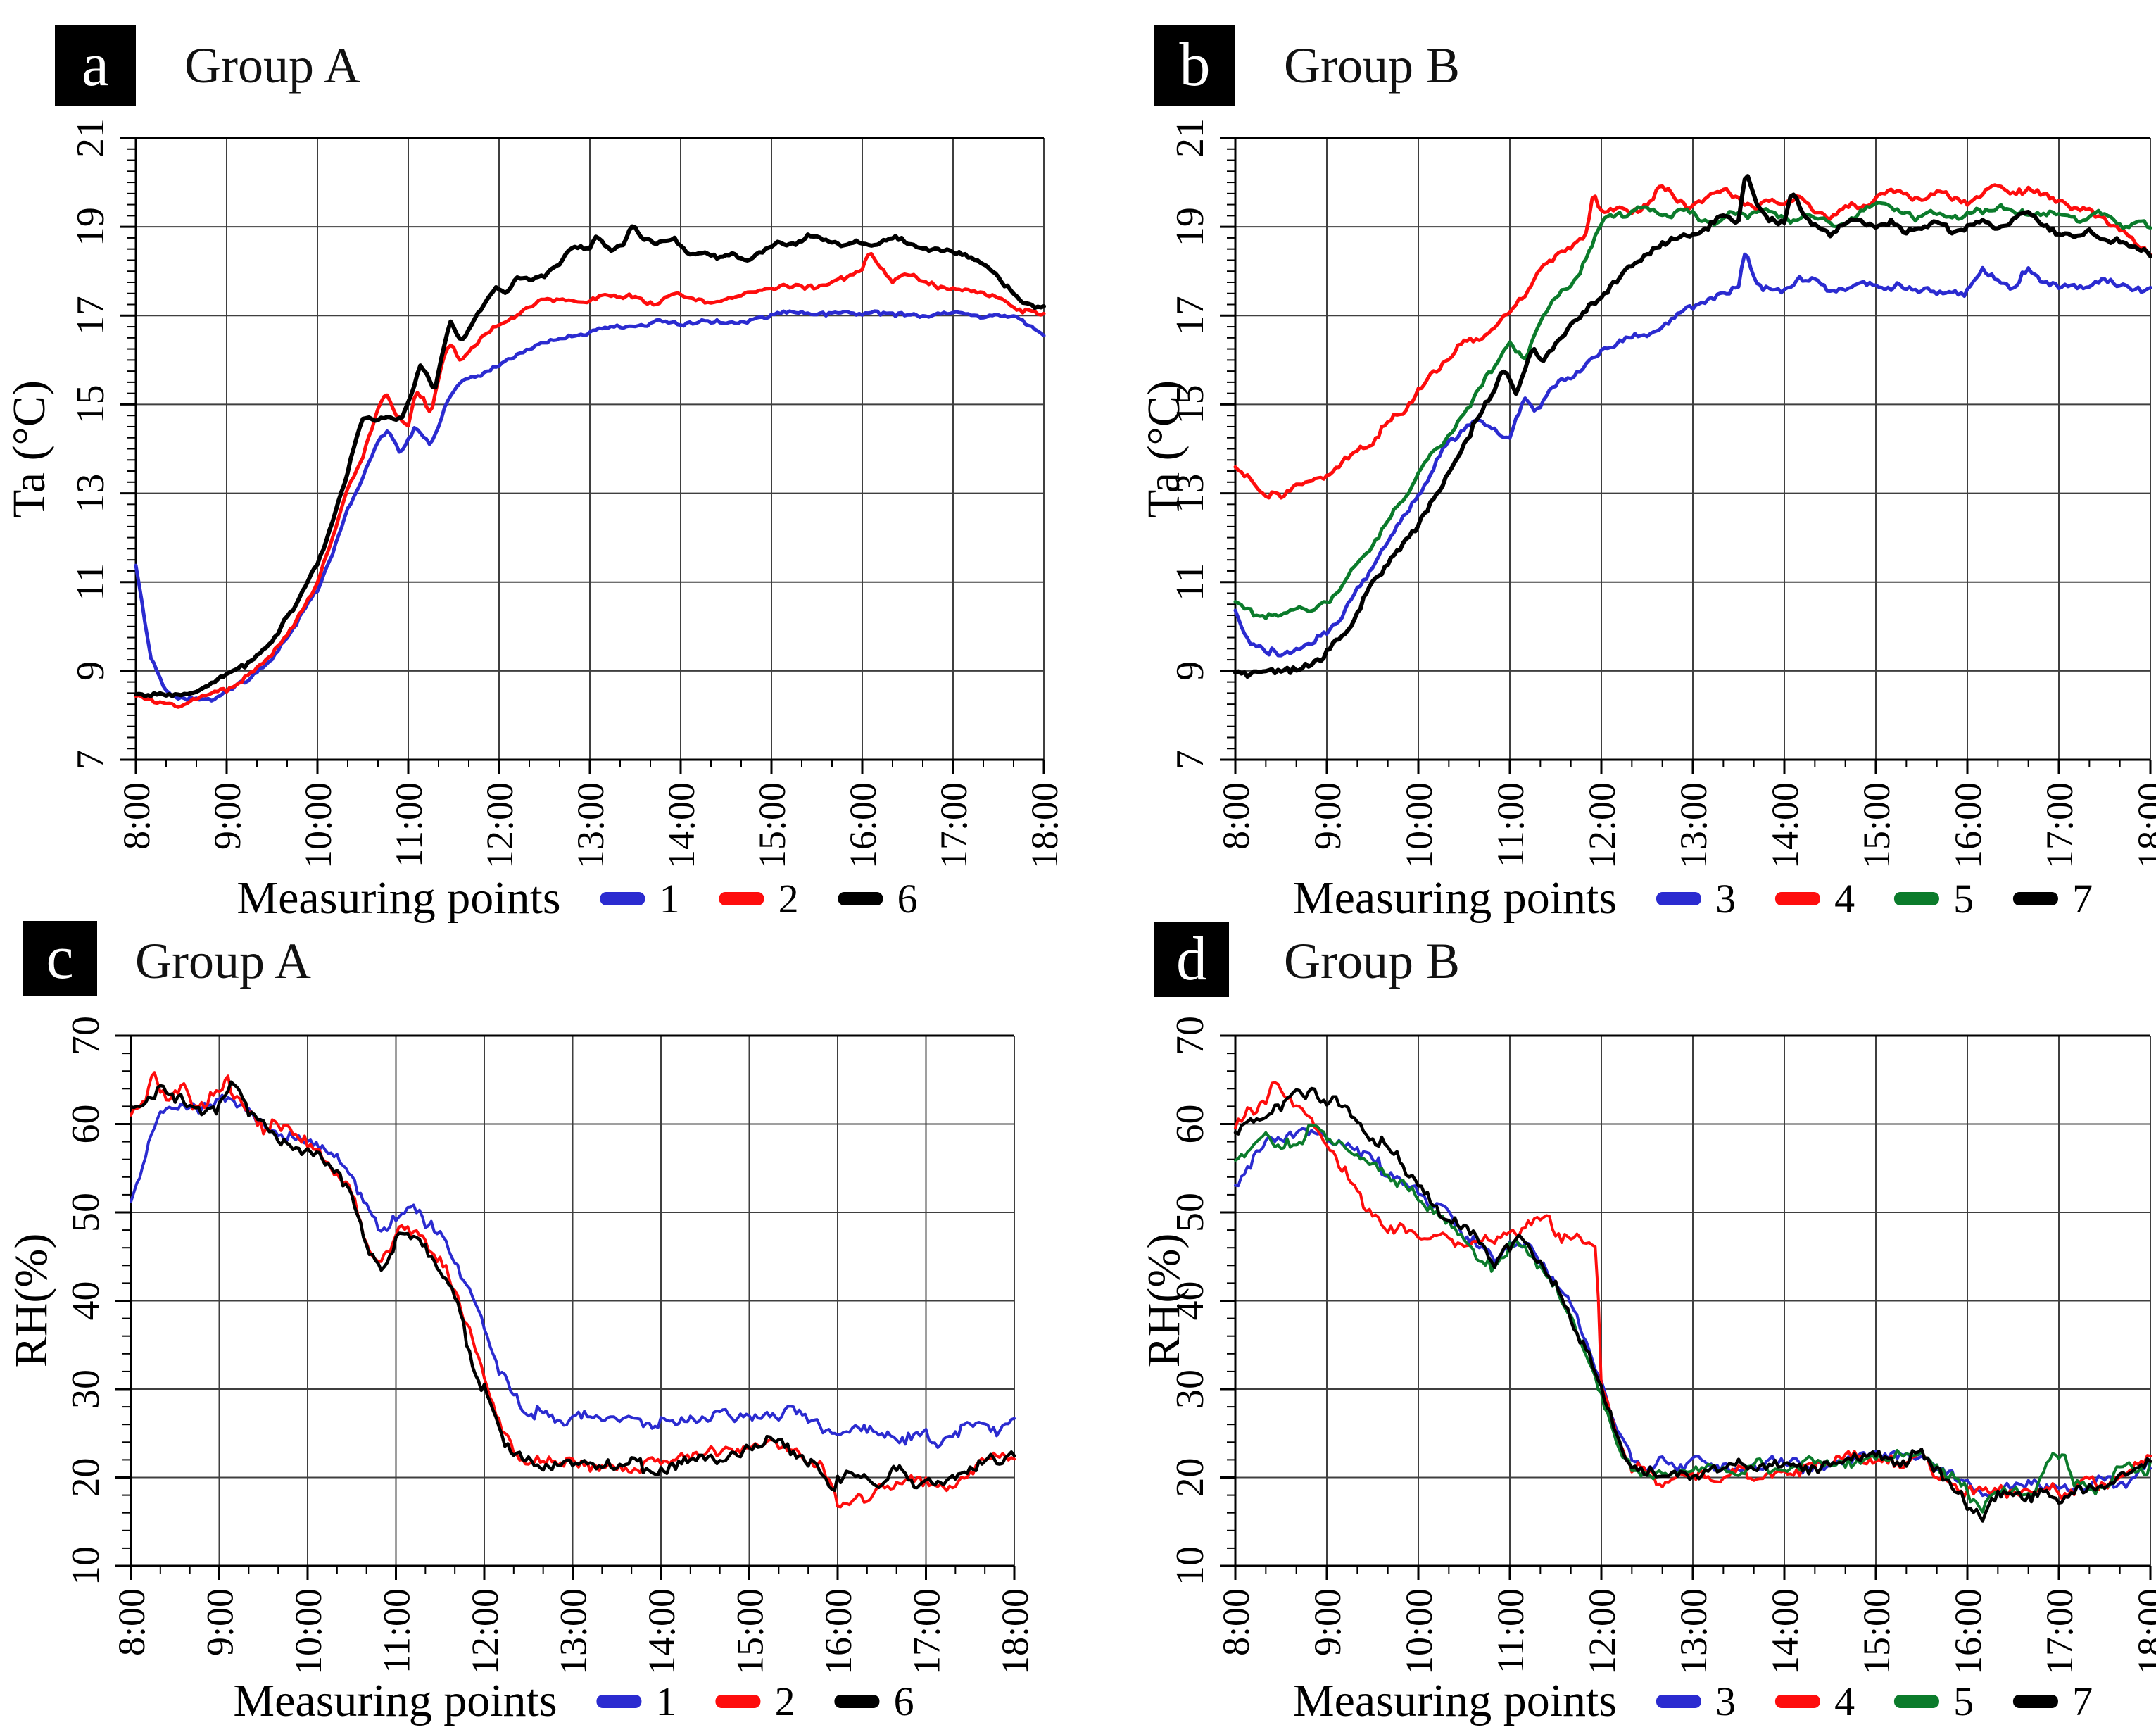 The image size is (2156, 1732). I want to click on panel-a-title: Group A, so click(272, 65).